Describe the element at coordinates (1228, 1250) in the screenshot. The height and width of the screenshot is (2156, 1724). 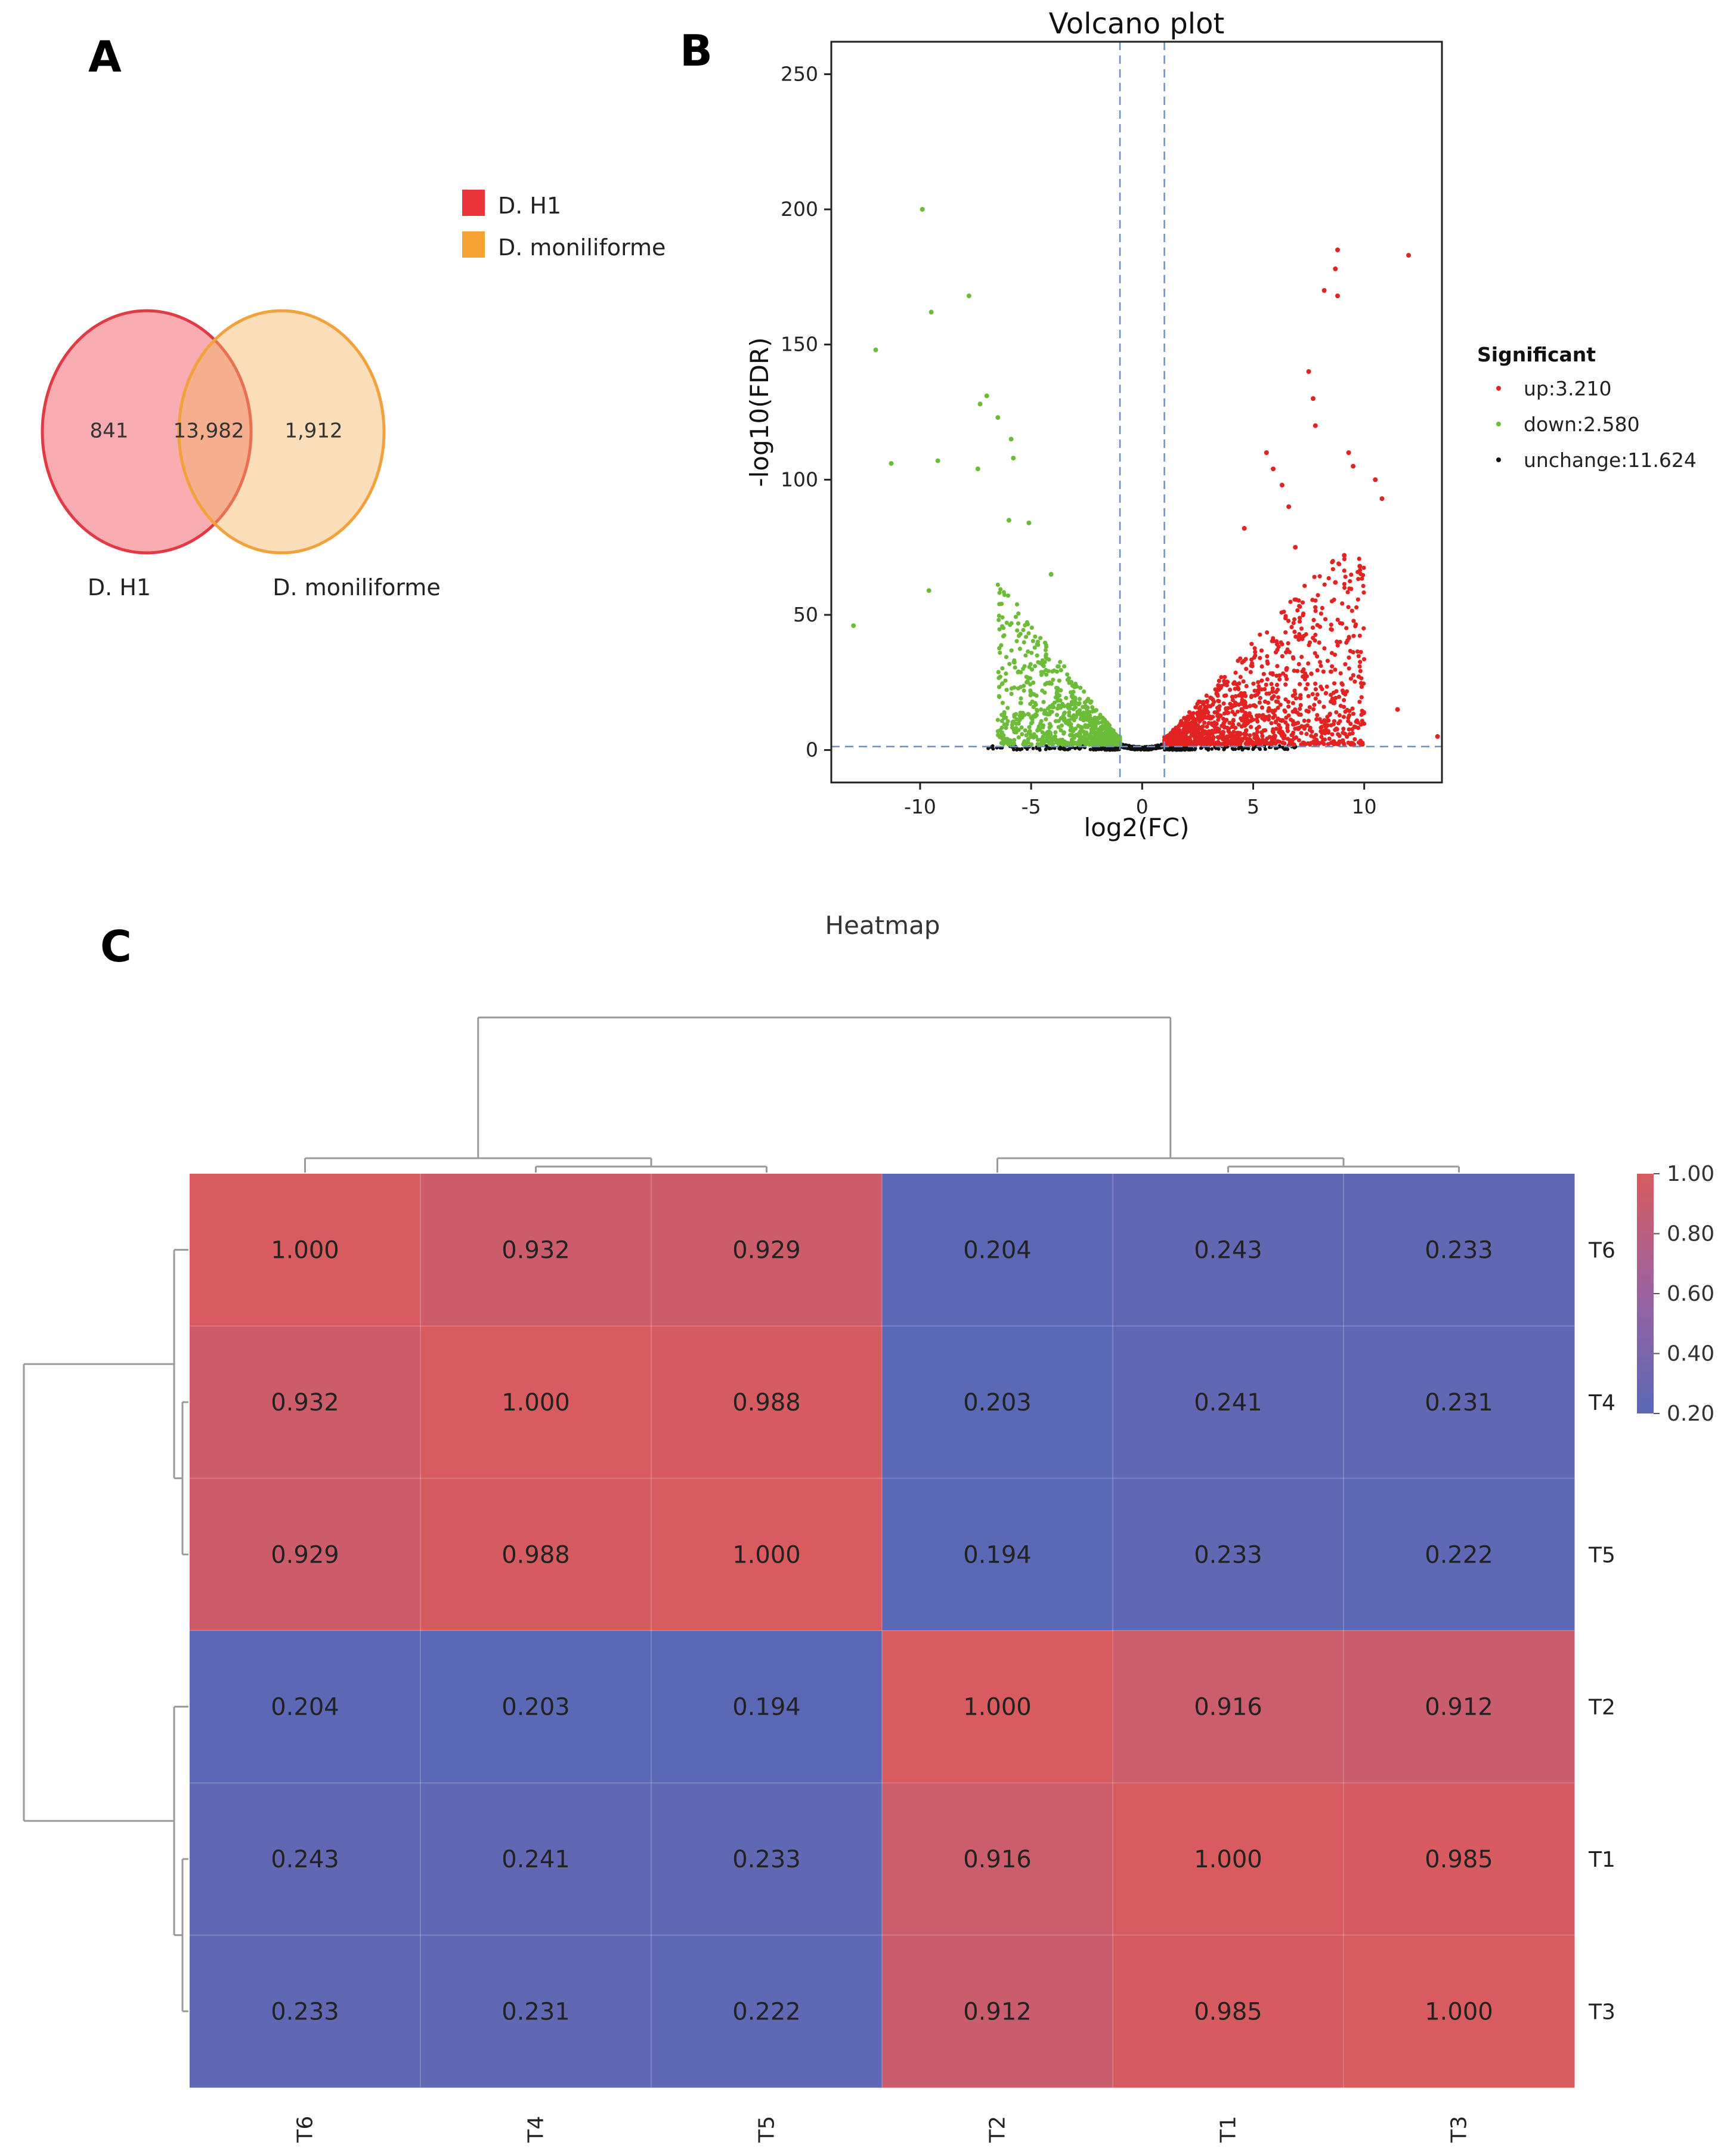
I see `heatmap-cell-value: 0.243` at that location.